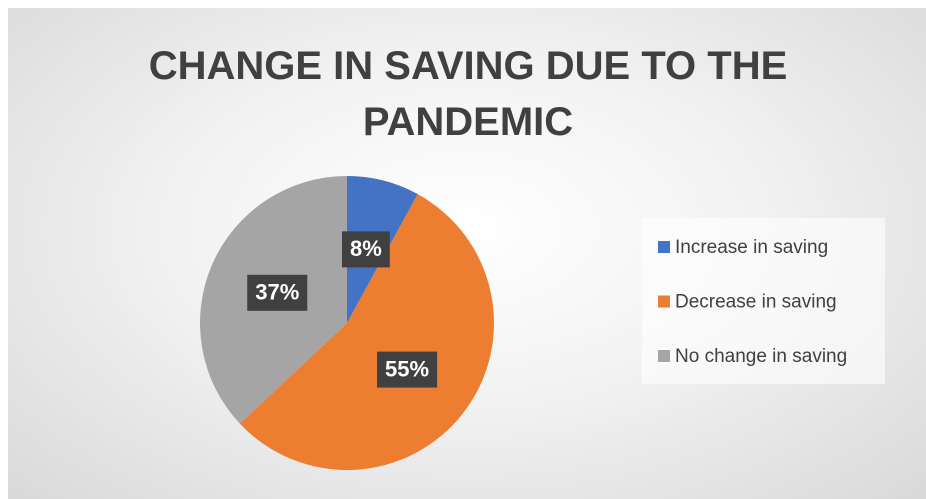 The width and height of the screenshot is (926, 499). I want to click on data-label: 8%, so click(366, 249).